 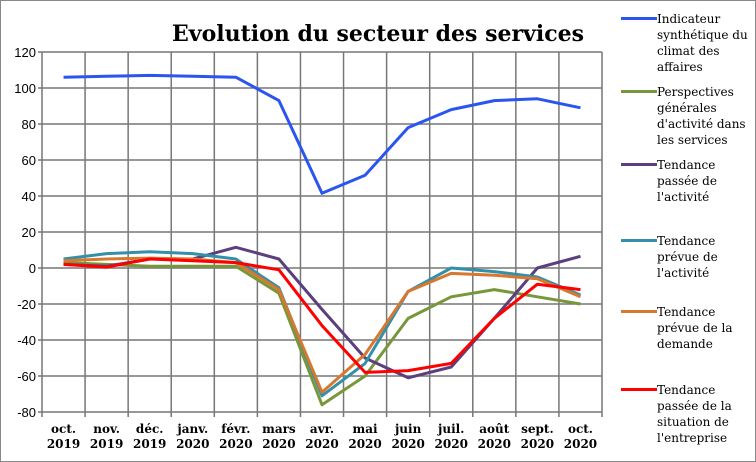 What do you see at coordinates (29, 232) in the screenshot?
I see `y-tick-label: 20` at bounding box center [29, 232].